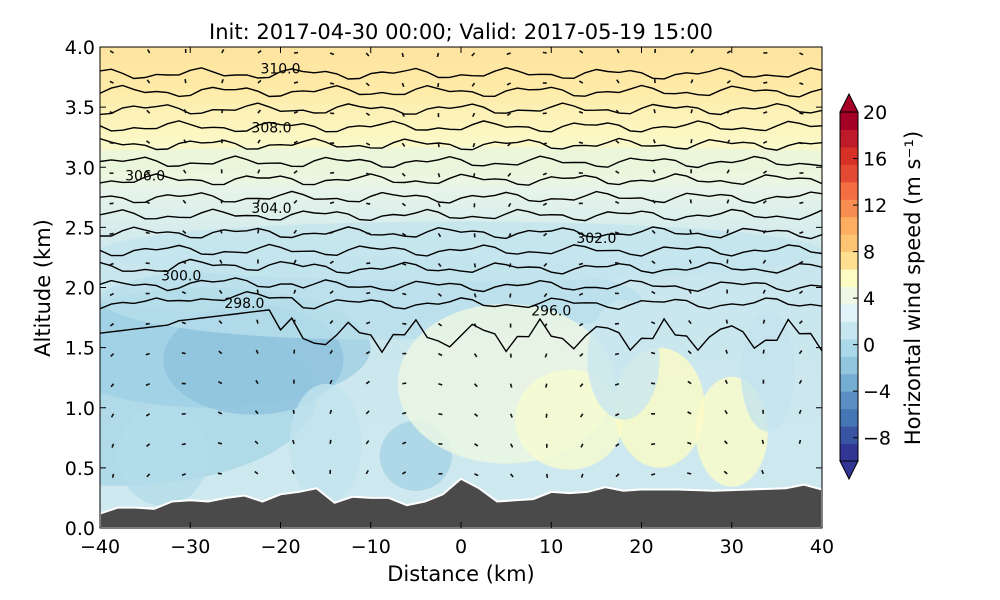 This screenshot has height=600, width=1000. I want to click on colorbar-label: Horizontal wind speed (m s⁻¹), so click(913, 288).